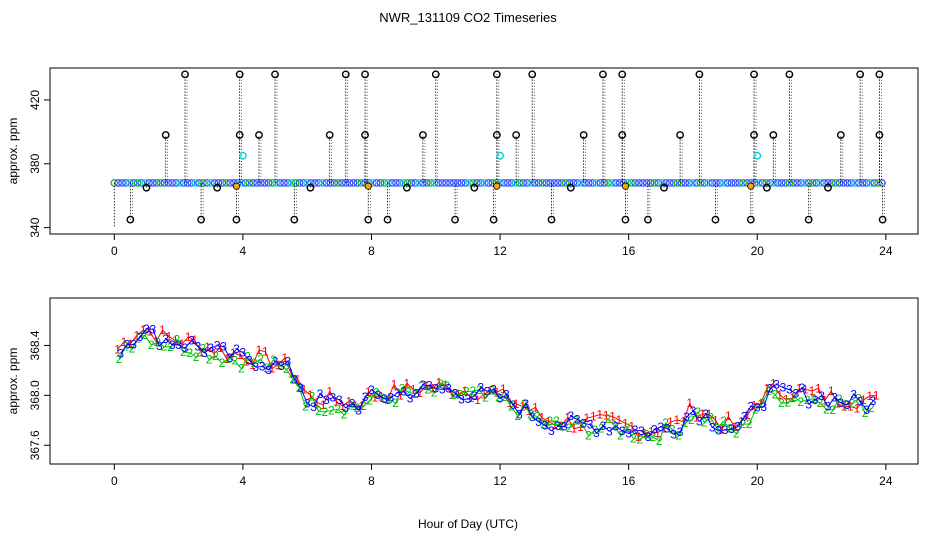 This screenshot has height=540, width=936. What do you see at coordinates (500, 251) in the screenshot?
I see `top-x-tick-label: 12` at bounding box center [500, 251].